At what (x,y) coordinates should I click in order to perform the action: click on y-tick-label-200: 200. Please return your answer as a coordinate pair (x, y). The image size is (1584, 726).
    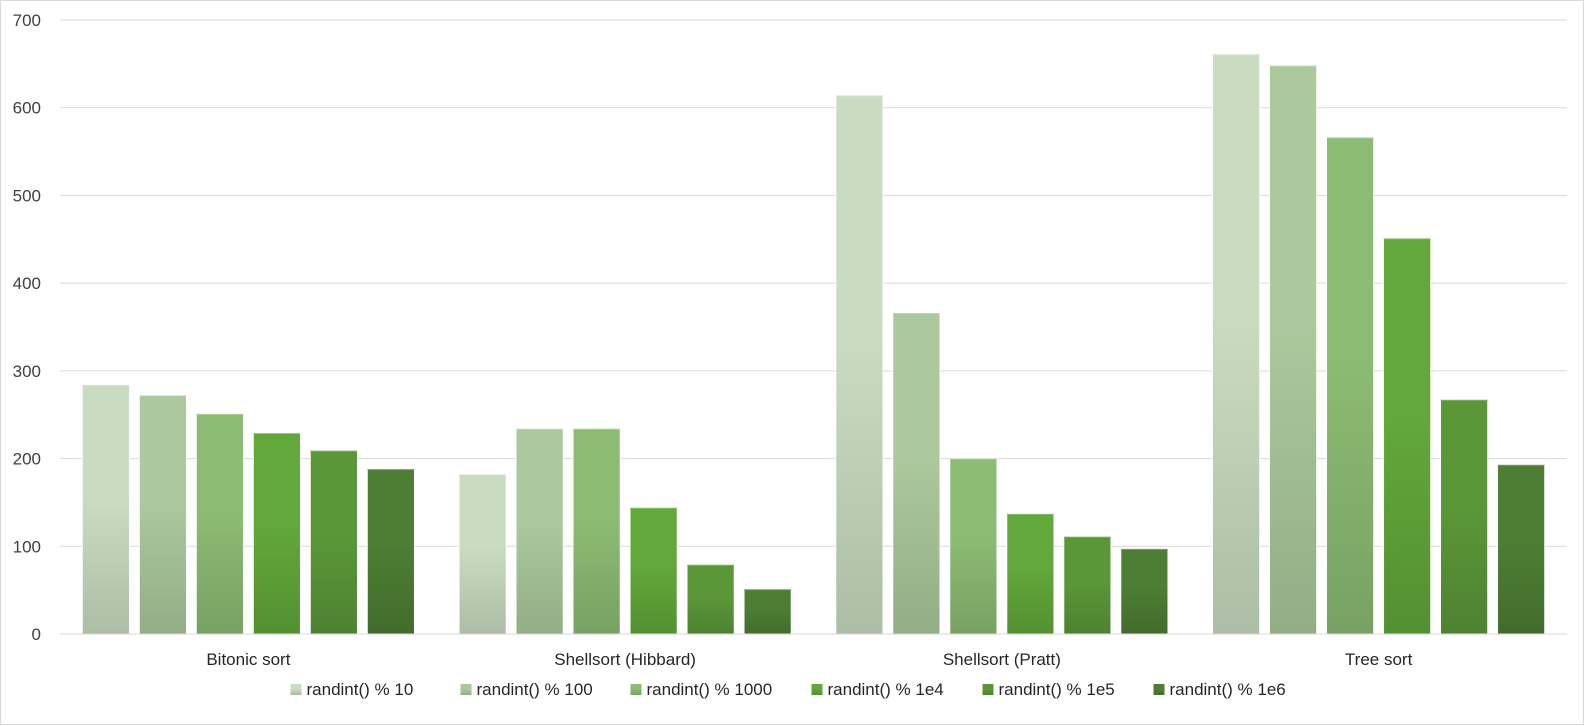
    Looking at the image, I should click on (27, 459).